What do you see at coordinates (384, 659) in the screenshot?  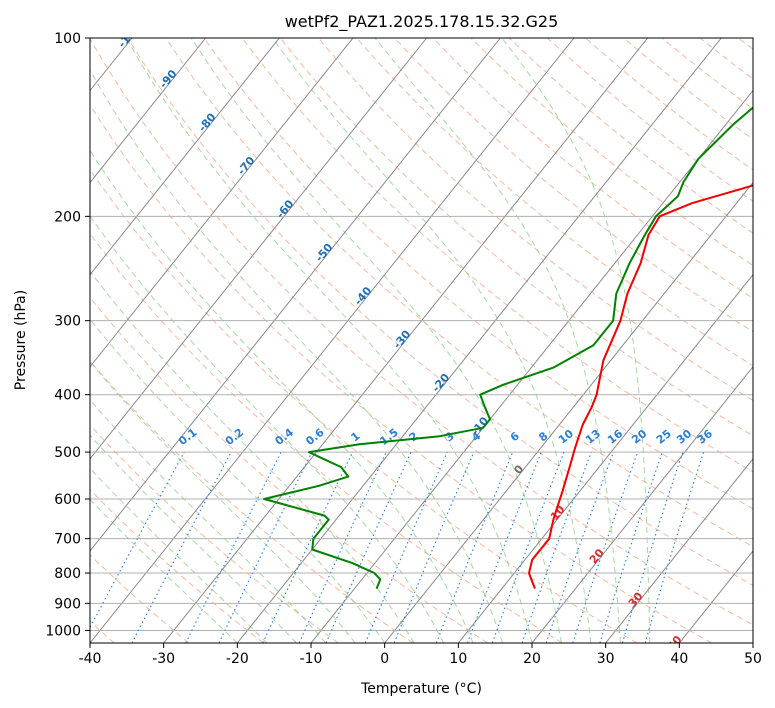 I see `x-tick-label: 0` at bounding box center [384, 659].